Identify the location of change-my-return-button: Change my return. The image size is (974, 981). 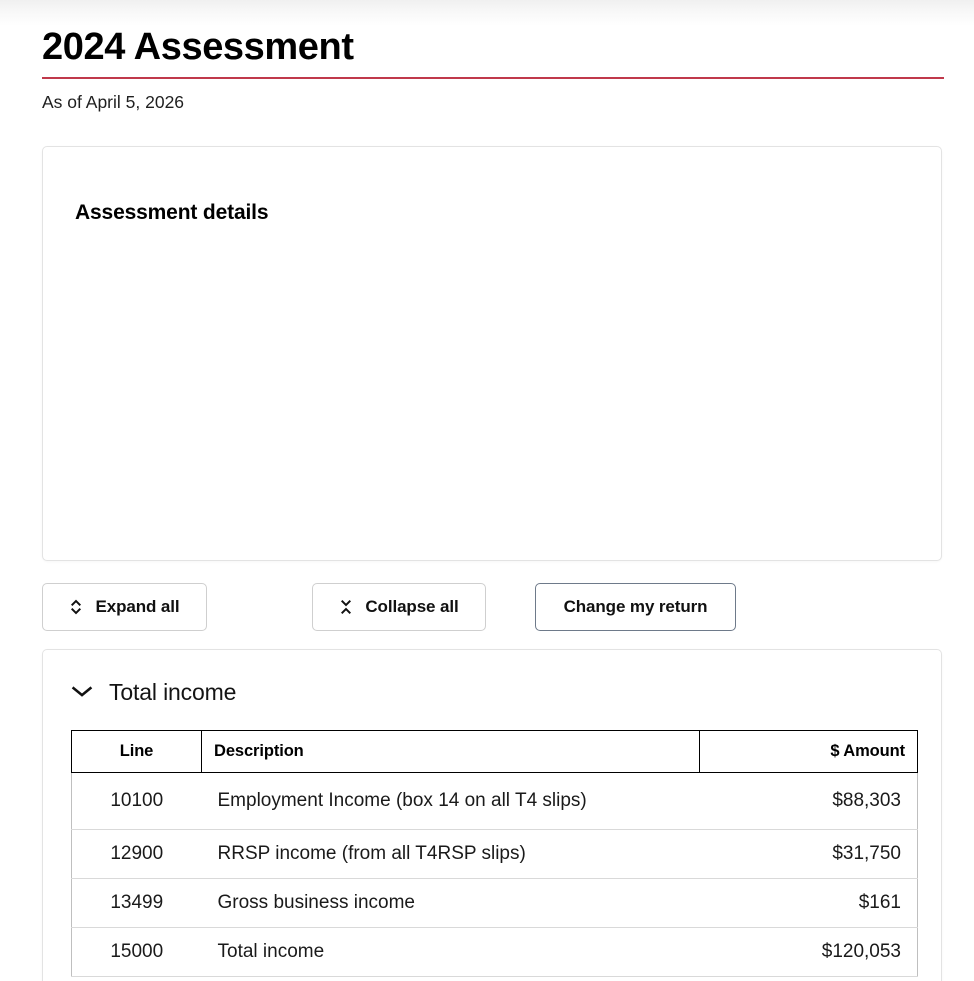
(635, 607).